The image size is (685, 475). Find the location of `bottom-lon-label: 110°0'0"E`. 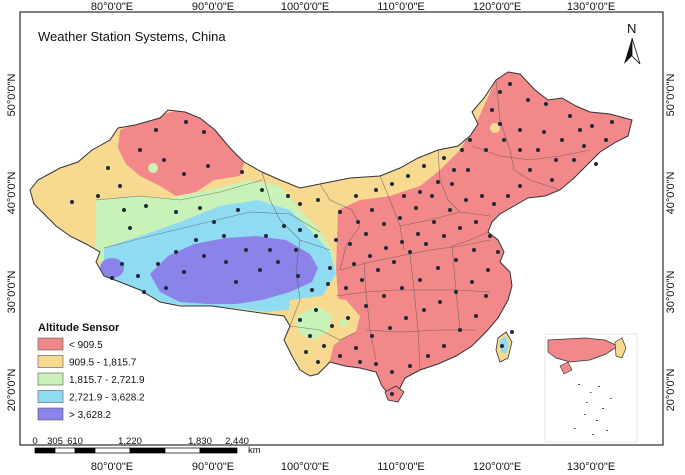

bottom-lon-label: 110°0'0"E is located at coordinates (401, 467).